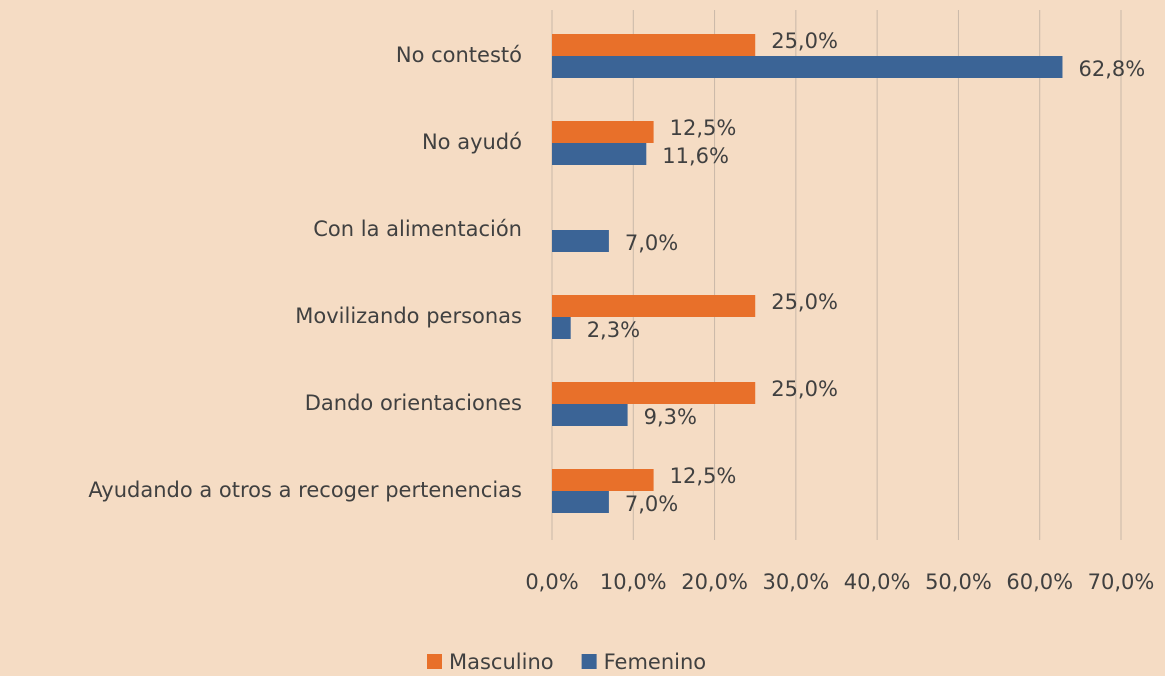 The height and width of the screenshot is (676, 1165). Describe the element at coordinates (413, 403) in the screenshot. I see `y-tick-label: Dando orientaciones` at that location.